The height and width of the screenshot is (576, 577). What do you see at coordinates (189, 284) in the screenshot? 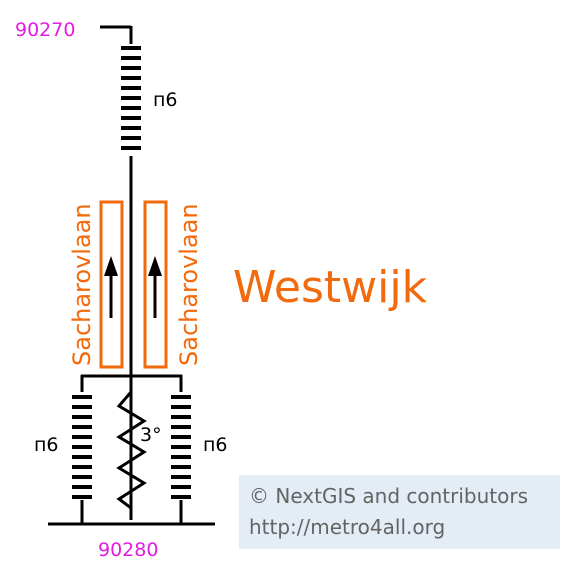
I see `right-platform-label: Sacharovlaan` at bounding box center [189, 284].